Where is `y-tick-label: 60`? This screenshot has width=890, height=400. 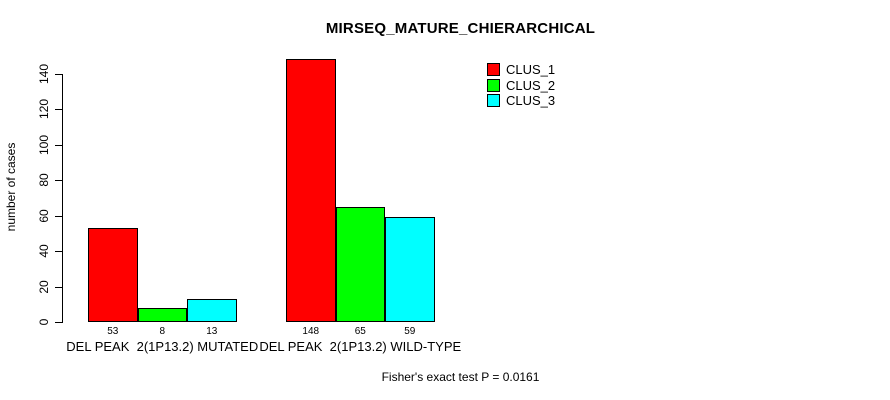 y-tick-label: 60 is located at coordinates (44, 215).